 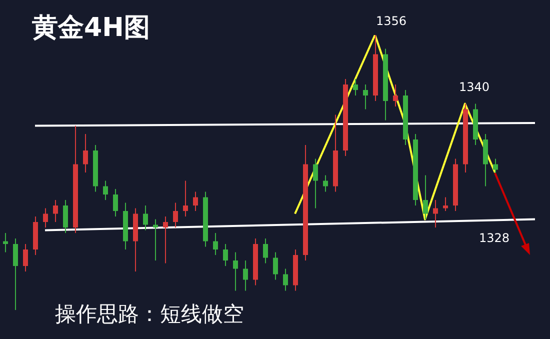 I want to click on annotation: 1328, so click(x=494, y=238).